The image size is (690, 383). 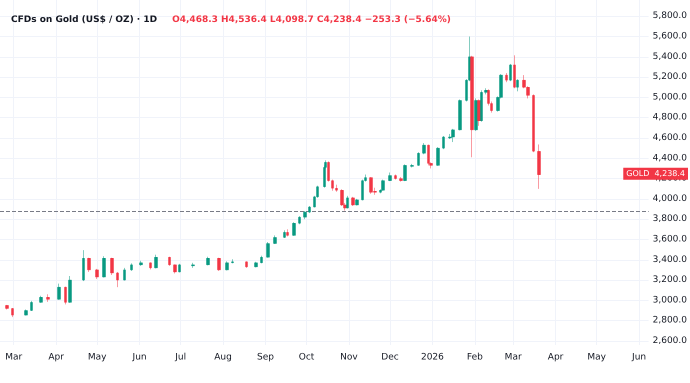 I want to click on y-tick-label: 4,600.0, so click(x=670, y=138).